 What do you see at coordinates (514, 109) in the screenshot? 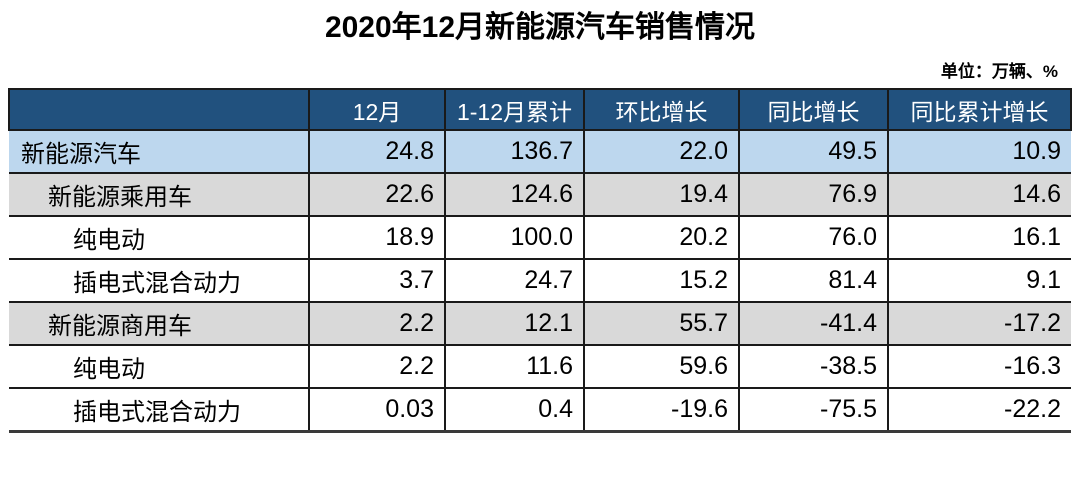
I see `column-header-cumulative: 1-12月累计` at bounding box center [514, 109].